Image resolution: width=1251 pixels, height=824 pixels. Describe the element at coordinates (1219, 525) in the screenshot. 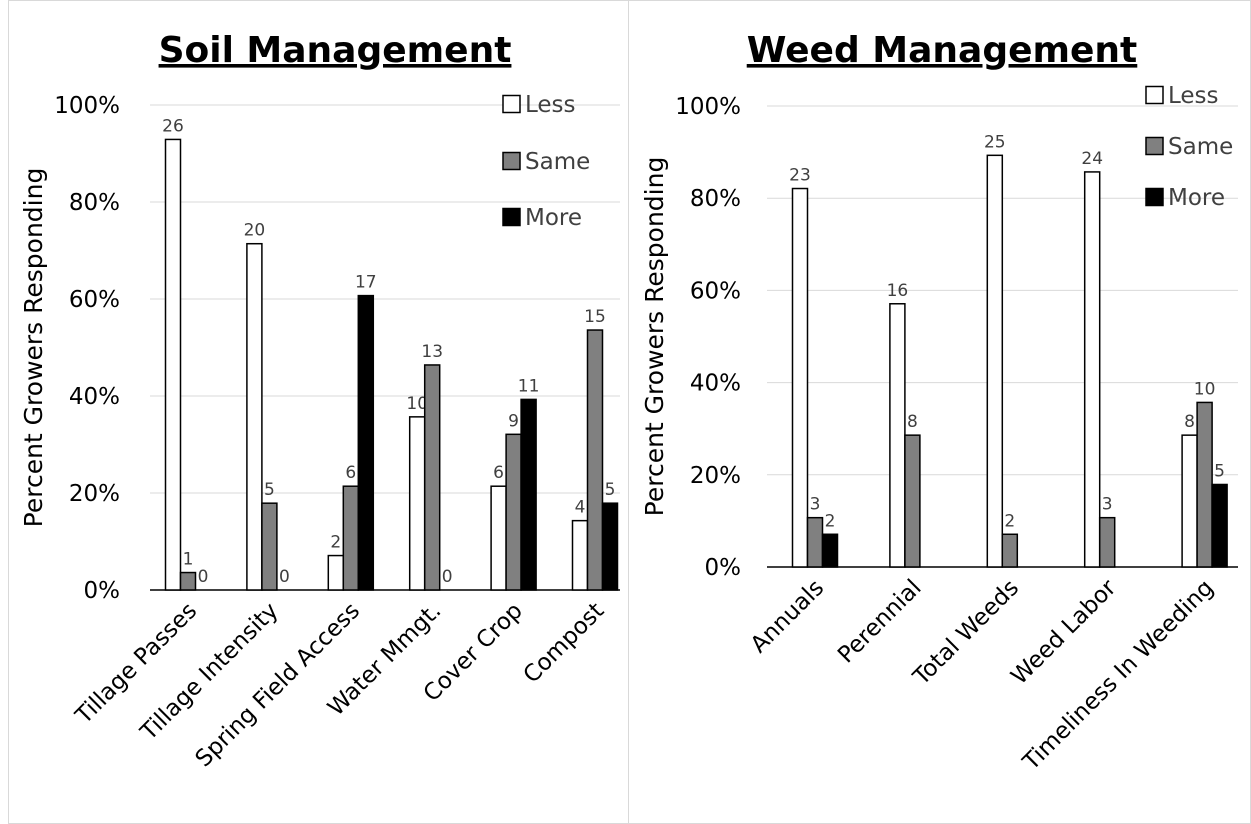

I see `bar-more-timeliness-in-weeding` at that location.